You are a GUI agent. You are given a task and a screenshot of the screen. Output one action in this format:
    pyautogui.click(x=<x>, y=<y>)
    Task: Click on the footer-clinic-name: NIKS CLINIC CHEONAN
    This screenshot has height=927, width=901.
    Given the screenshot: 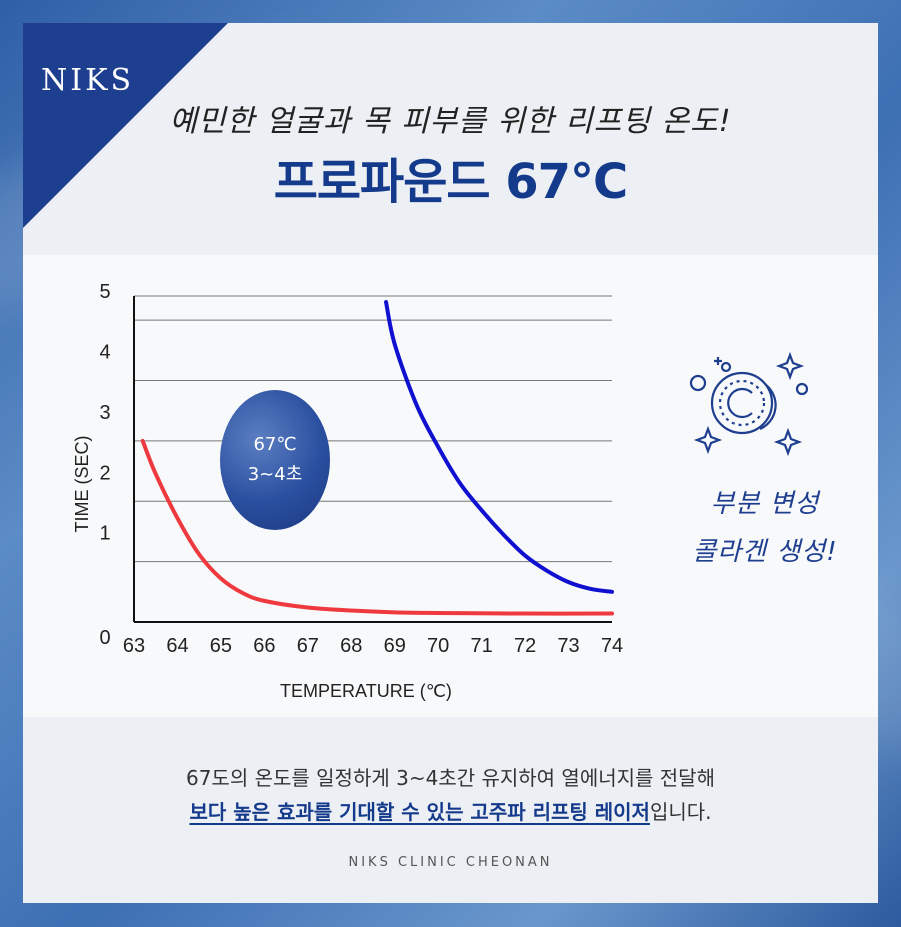 What is the action you would take?
    pyautogui.click(x=450, y=862)
    